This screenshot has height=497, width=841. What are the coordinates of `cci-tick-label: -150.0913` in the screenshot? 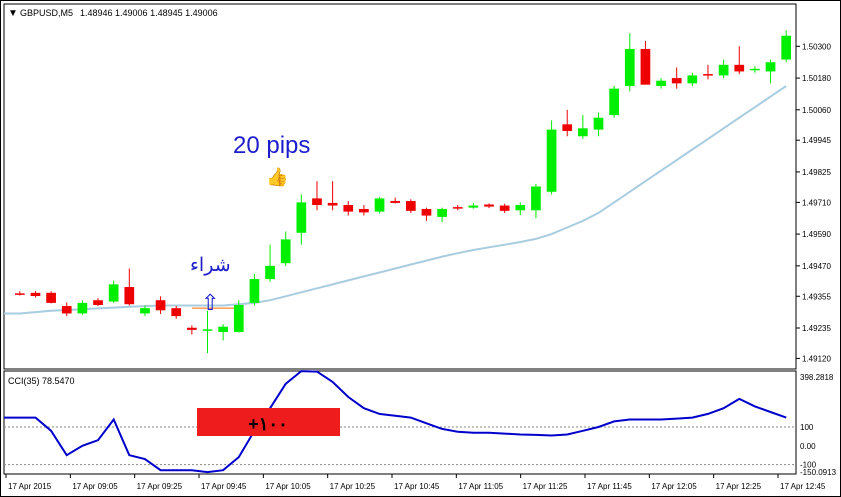 It's located at (818, 472).